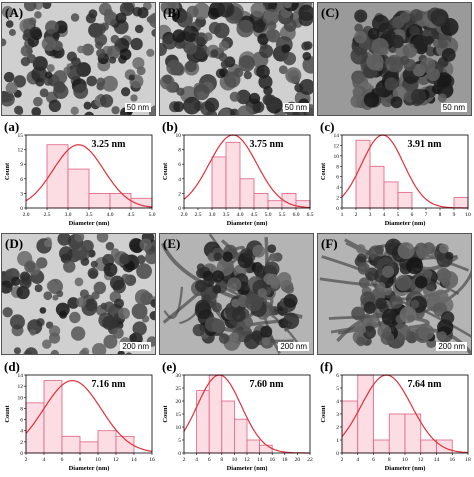 The width and height of the screenshot is (474, 477). What do you see at coordinates (394, 59) in the screenshot?
I see `tem-image-3: (C) 50 nm` at bounding box center [394, 59].